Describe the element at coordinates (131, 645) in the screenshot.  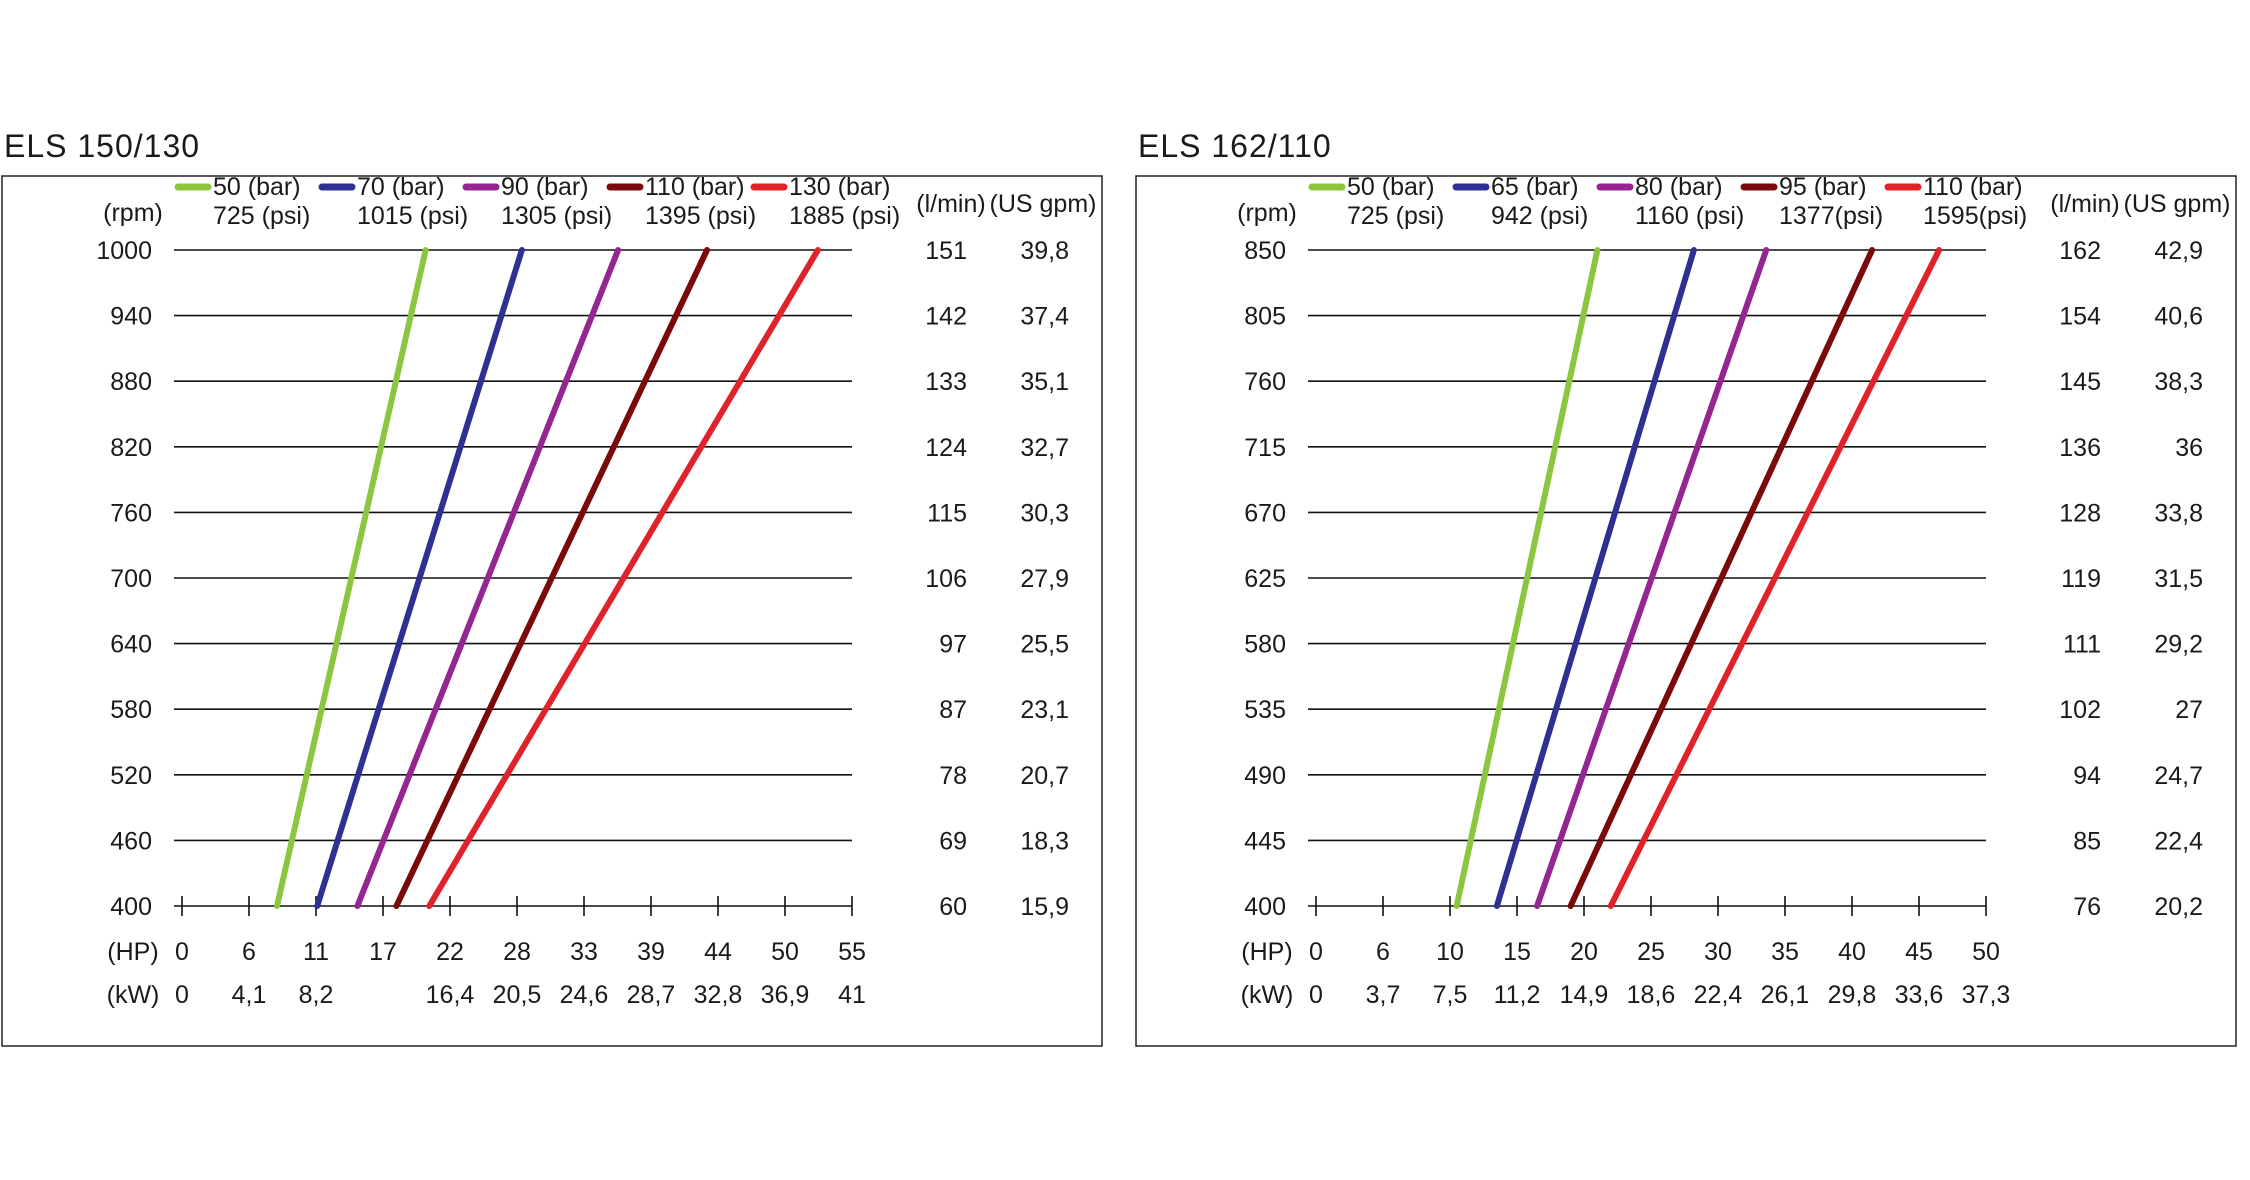
I see `rpm-tick-label: 640` at that location.